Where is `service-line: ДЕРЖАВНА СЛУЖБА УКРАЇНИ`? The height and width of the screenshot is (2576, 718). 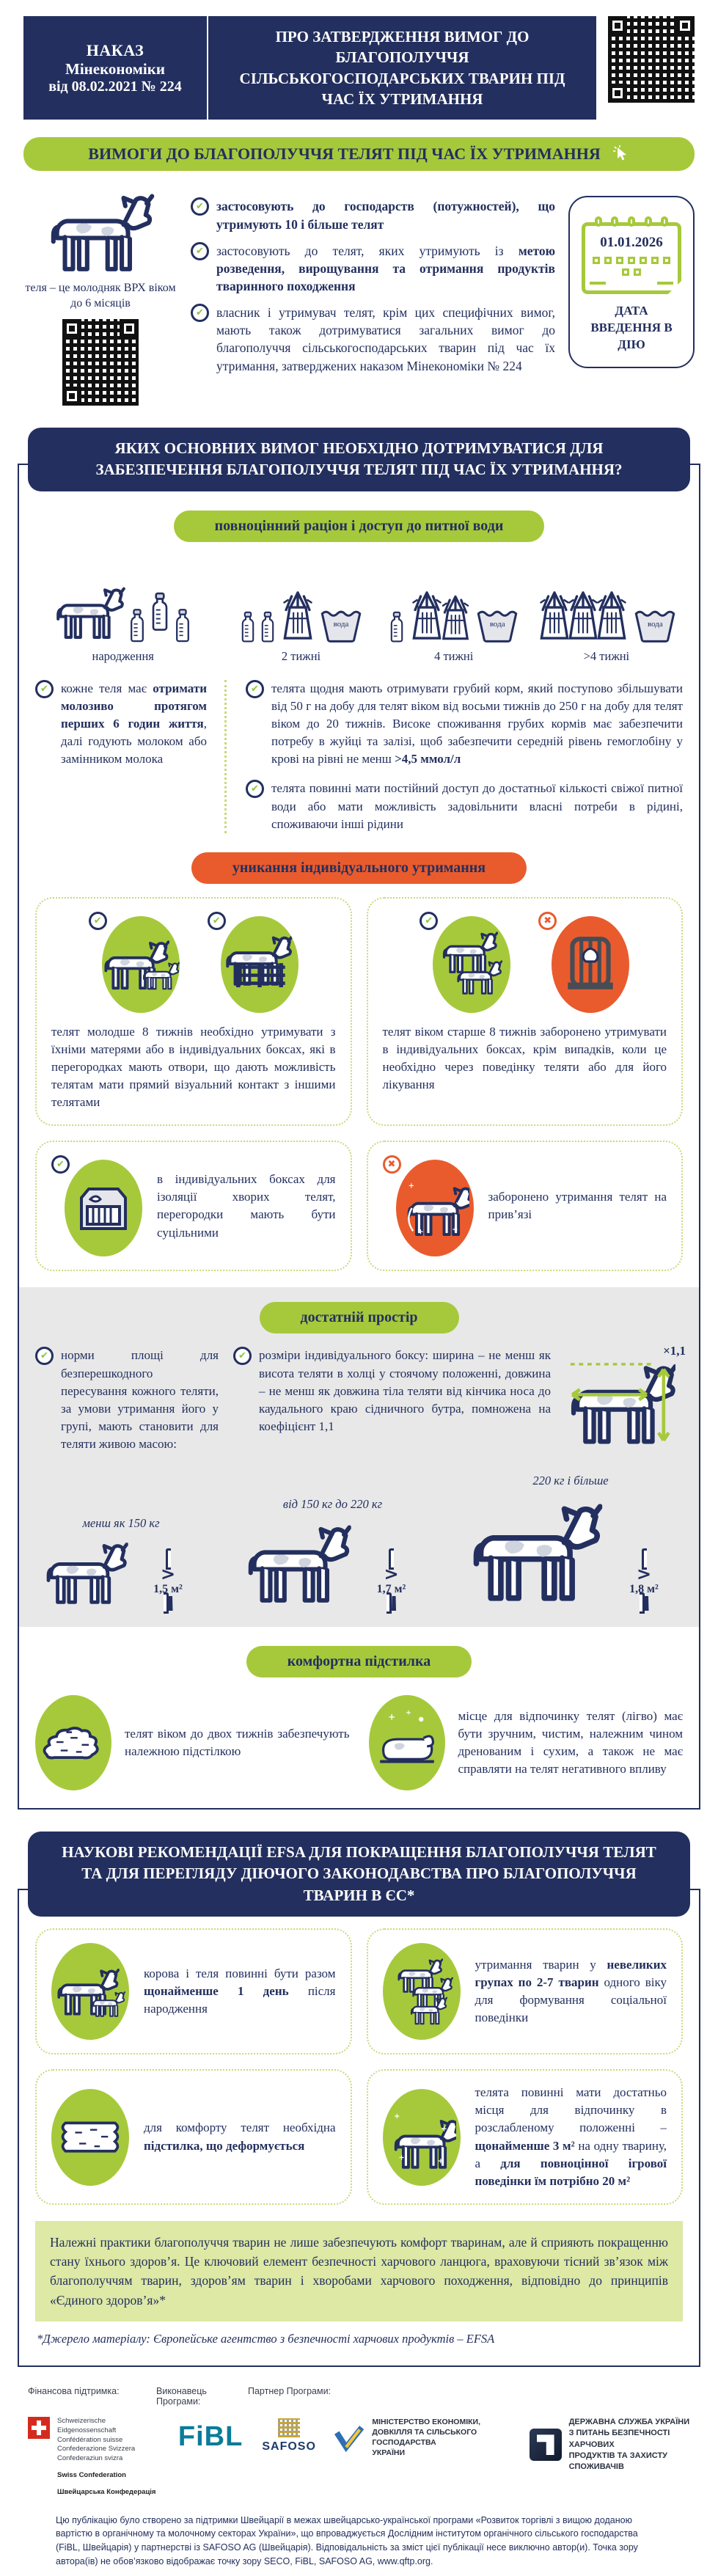
service-line: ДЕРЖАВНА СЛУЖБА УКРАЇНИ is located at coordinates (629, 2421).